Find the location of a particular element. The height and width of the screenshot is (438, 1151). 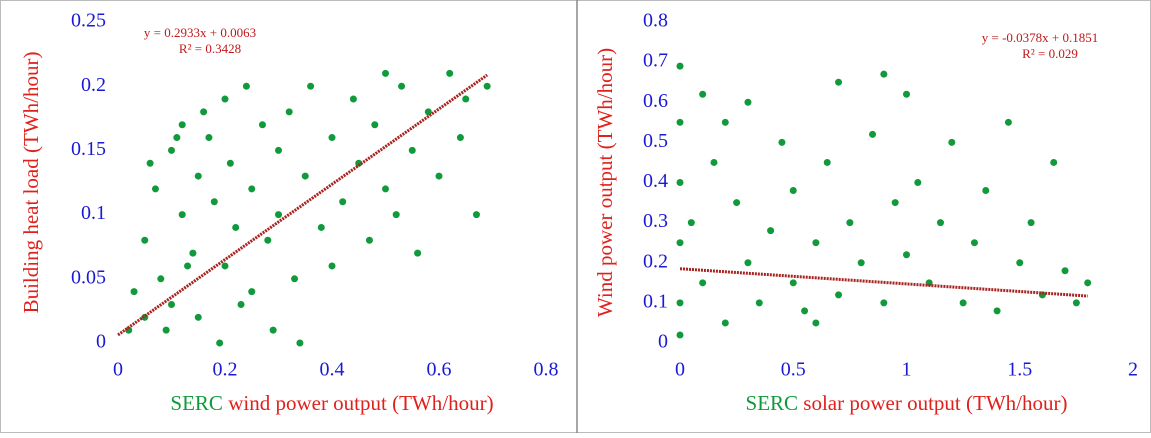

y-tick-label: 0.15 is located at coordinates (88, 149).